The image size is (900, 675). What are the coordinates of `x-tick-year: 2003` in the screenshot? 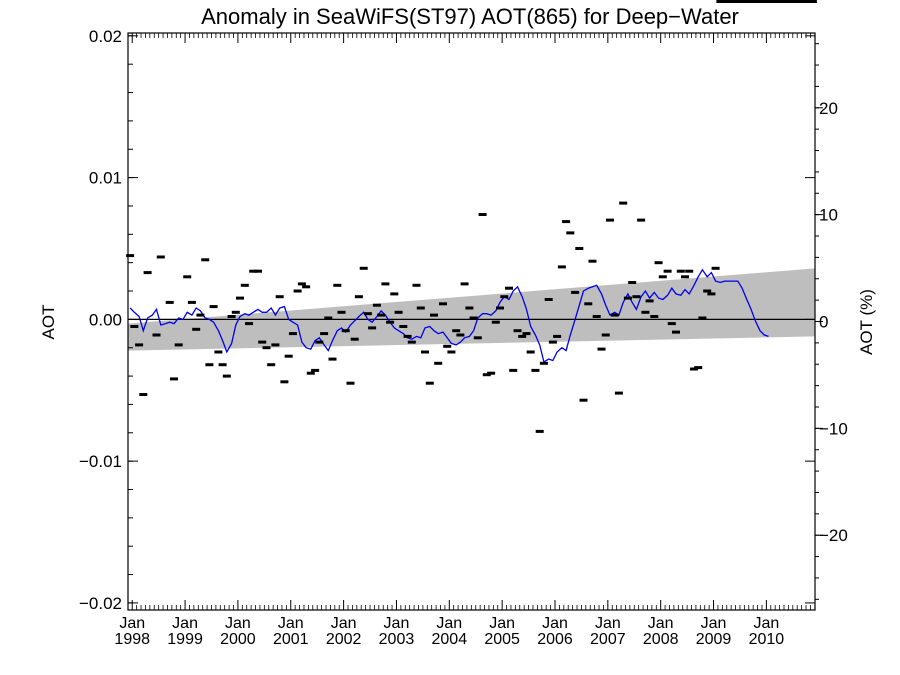 It's located at (397, 639).